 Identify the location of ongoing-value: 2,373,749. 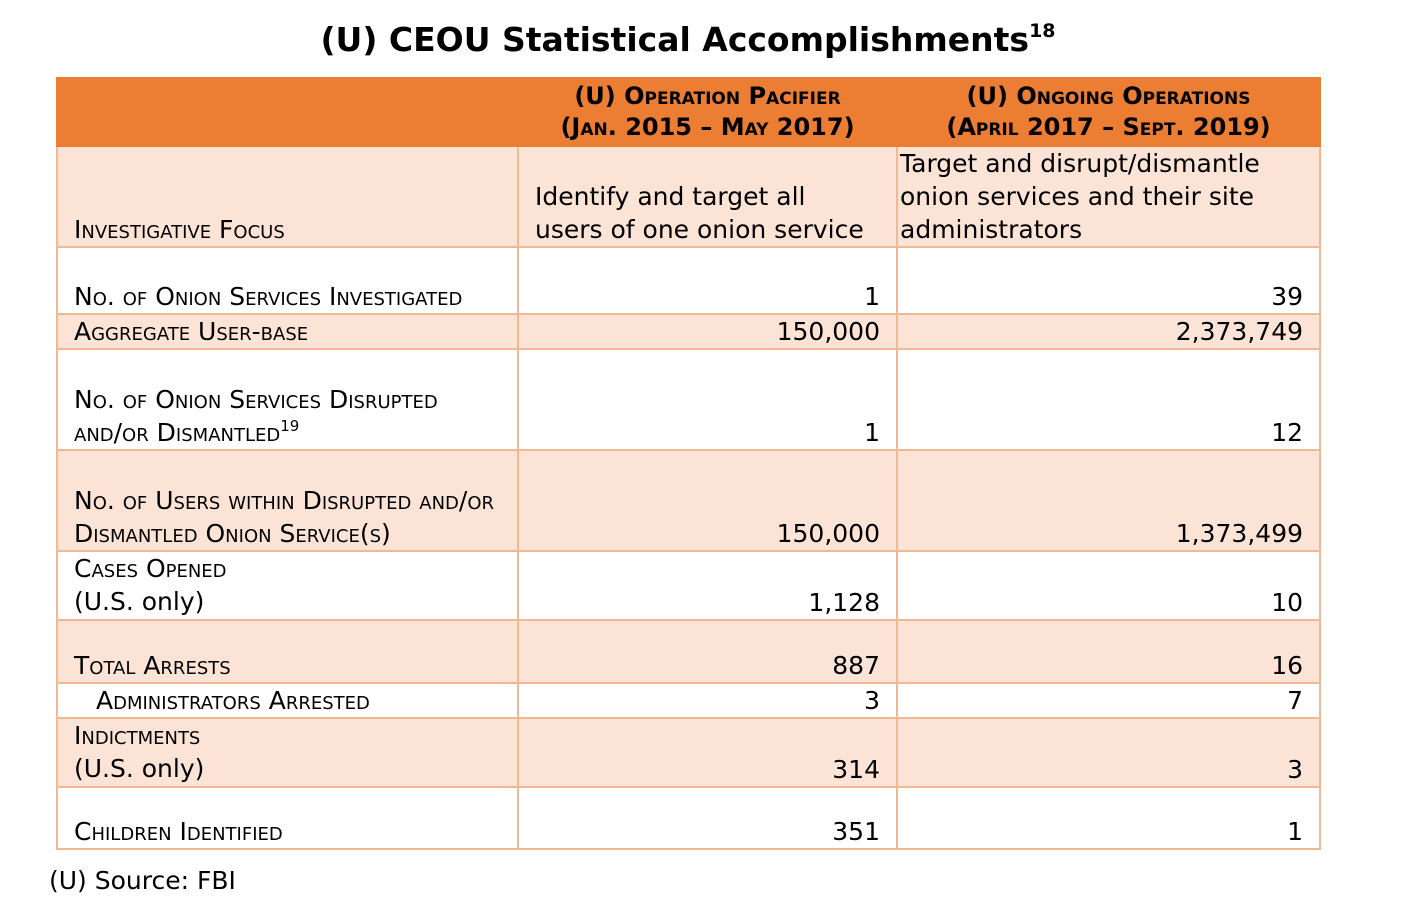
(1108, 331).